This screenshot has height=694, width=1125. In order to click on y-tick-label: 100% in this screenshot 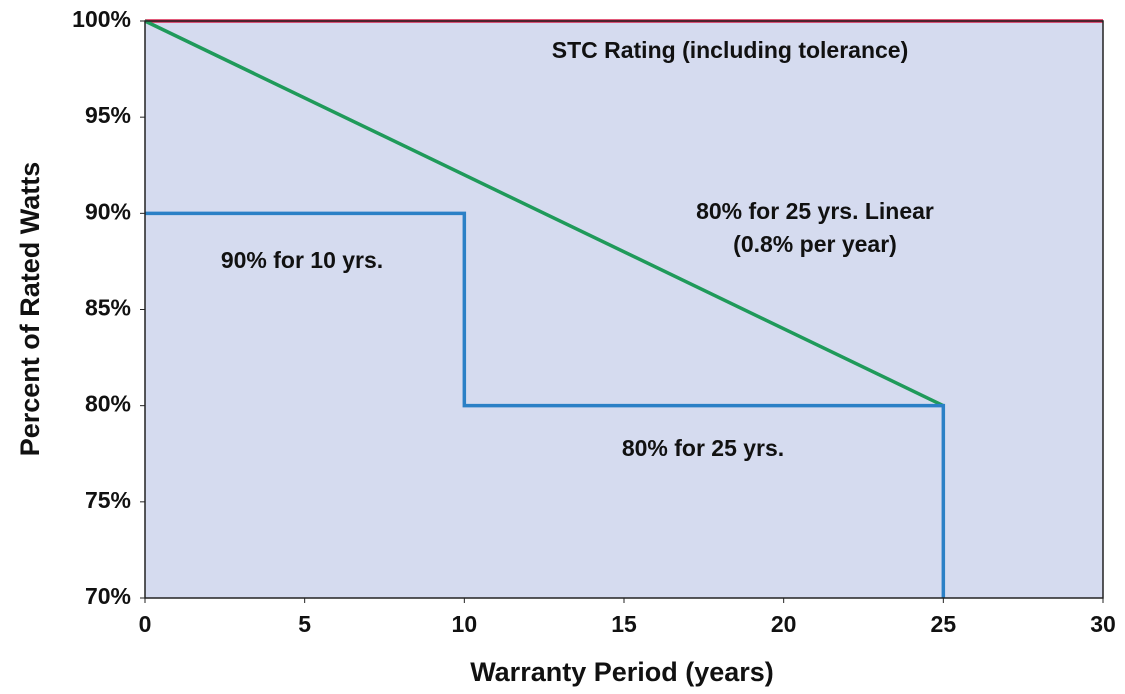, I will do `click(101, 19)`.